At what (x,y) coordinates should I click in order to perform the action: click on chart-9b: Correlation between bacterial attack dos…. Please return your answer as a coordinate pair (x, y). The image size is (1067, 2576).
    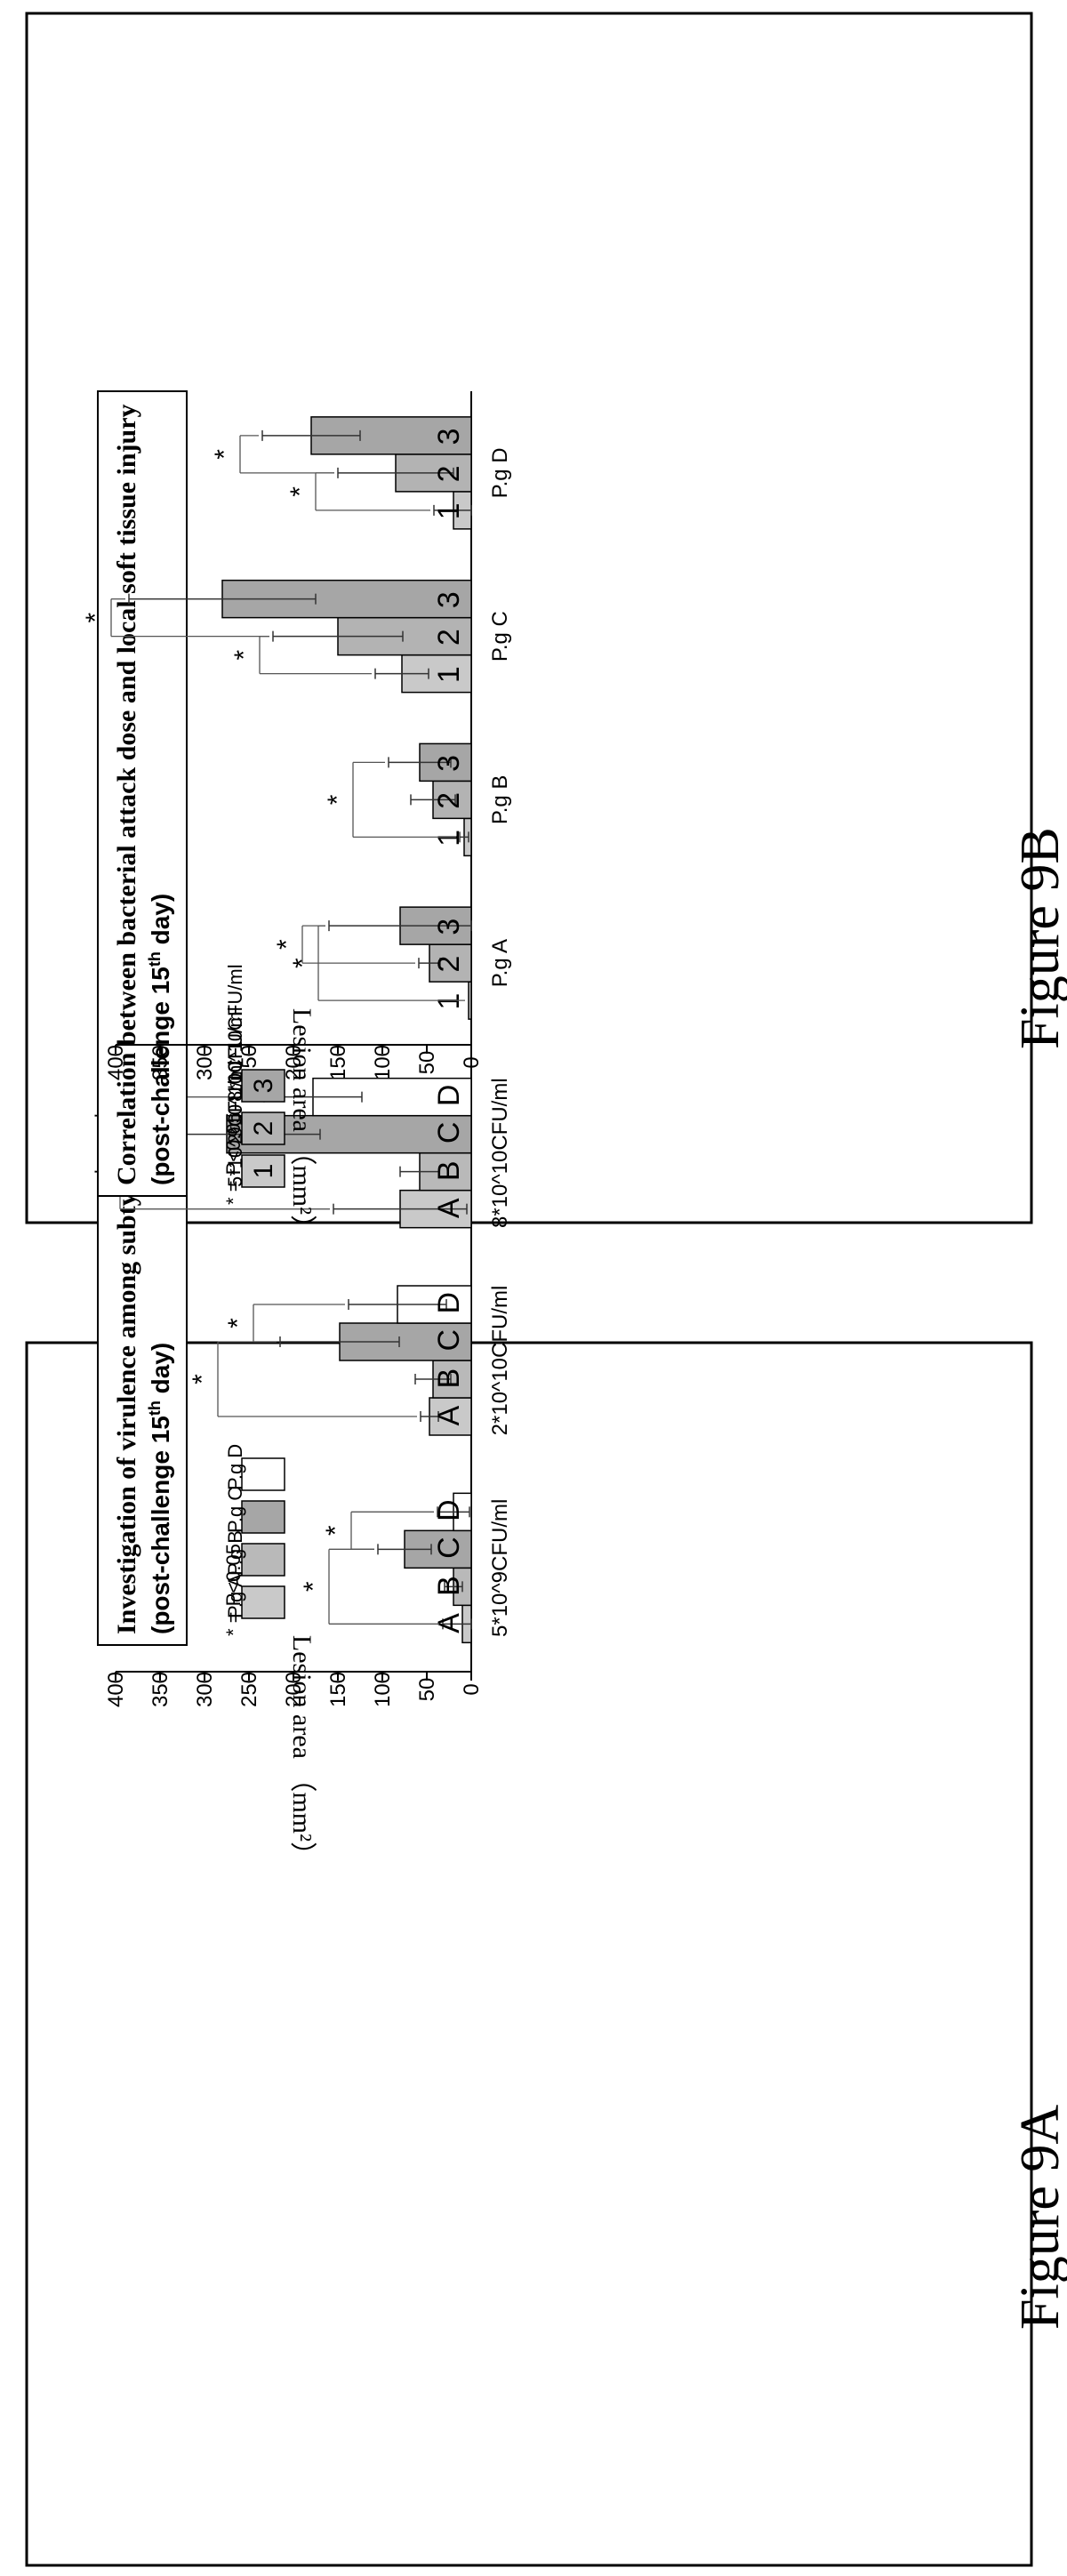
    Looking at the image, I should click on (297, 815).